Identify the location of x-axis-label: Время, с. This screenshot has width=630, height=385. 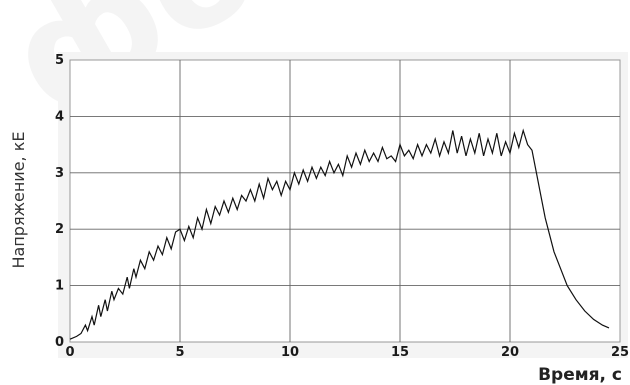
(580, 375).